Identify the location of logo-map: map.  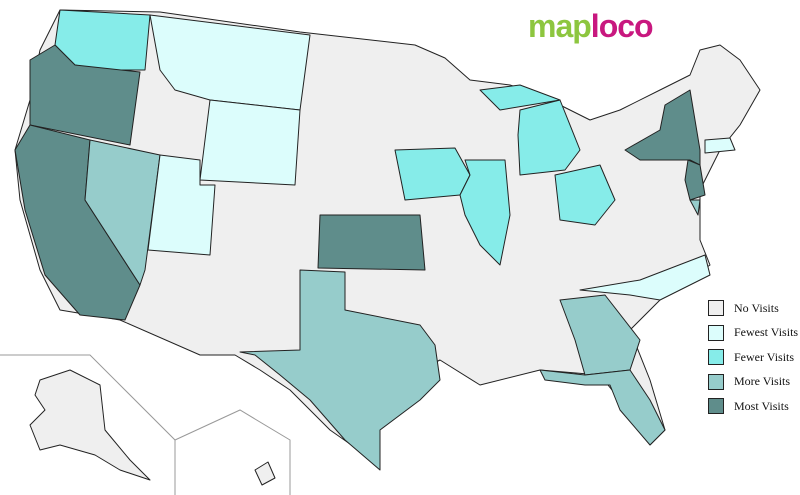
(560, 26).